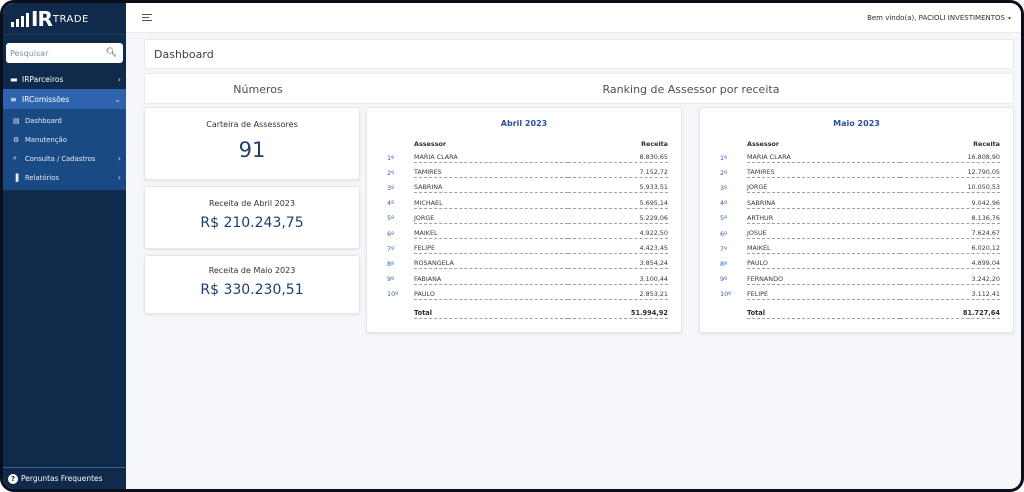  Describe the element at coordinates (43, 120) in the screenshot. I see `sidebar-subitem-label: Dashboard` at that location.